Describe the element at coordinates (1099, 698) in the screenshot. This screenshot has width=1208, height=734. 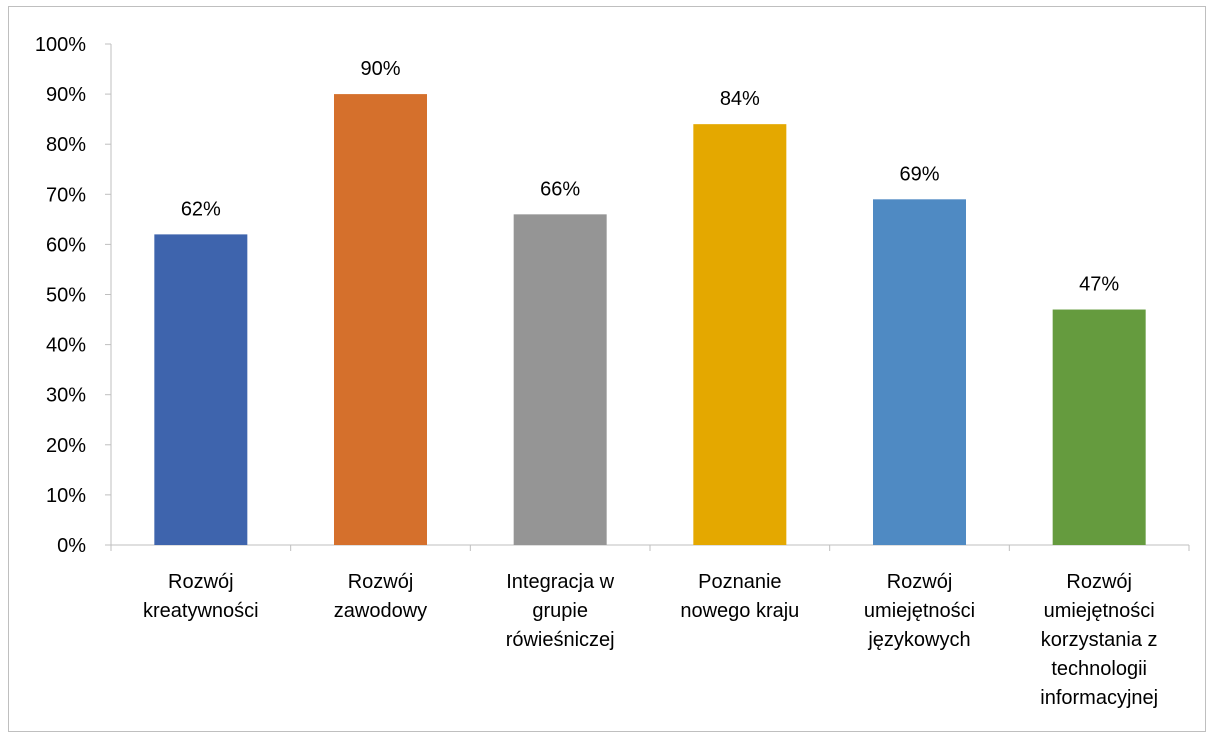
I see `category-label-line: informacyjnej` at that location.